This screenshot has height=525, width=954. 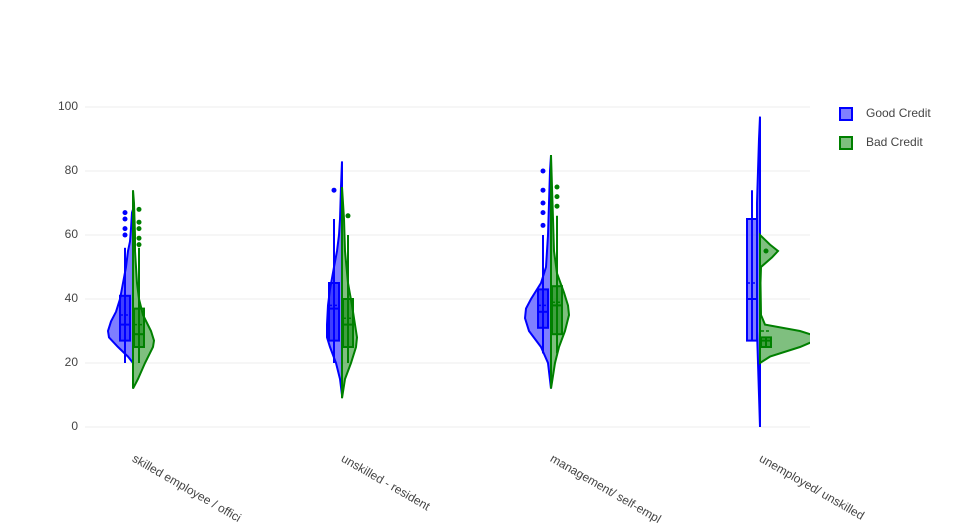 What do you see at coordinates (72, 298) in the screenshot?
I see `y-tick-label: 40` at bounding box center [72, 298].